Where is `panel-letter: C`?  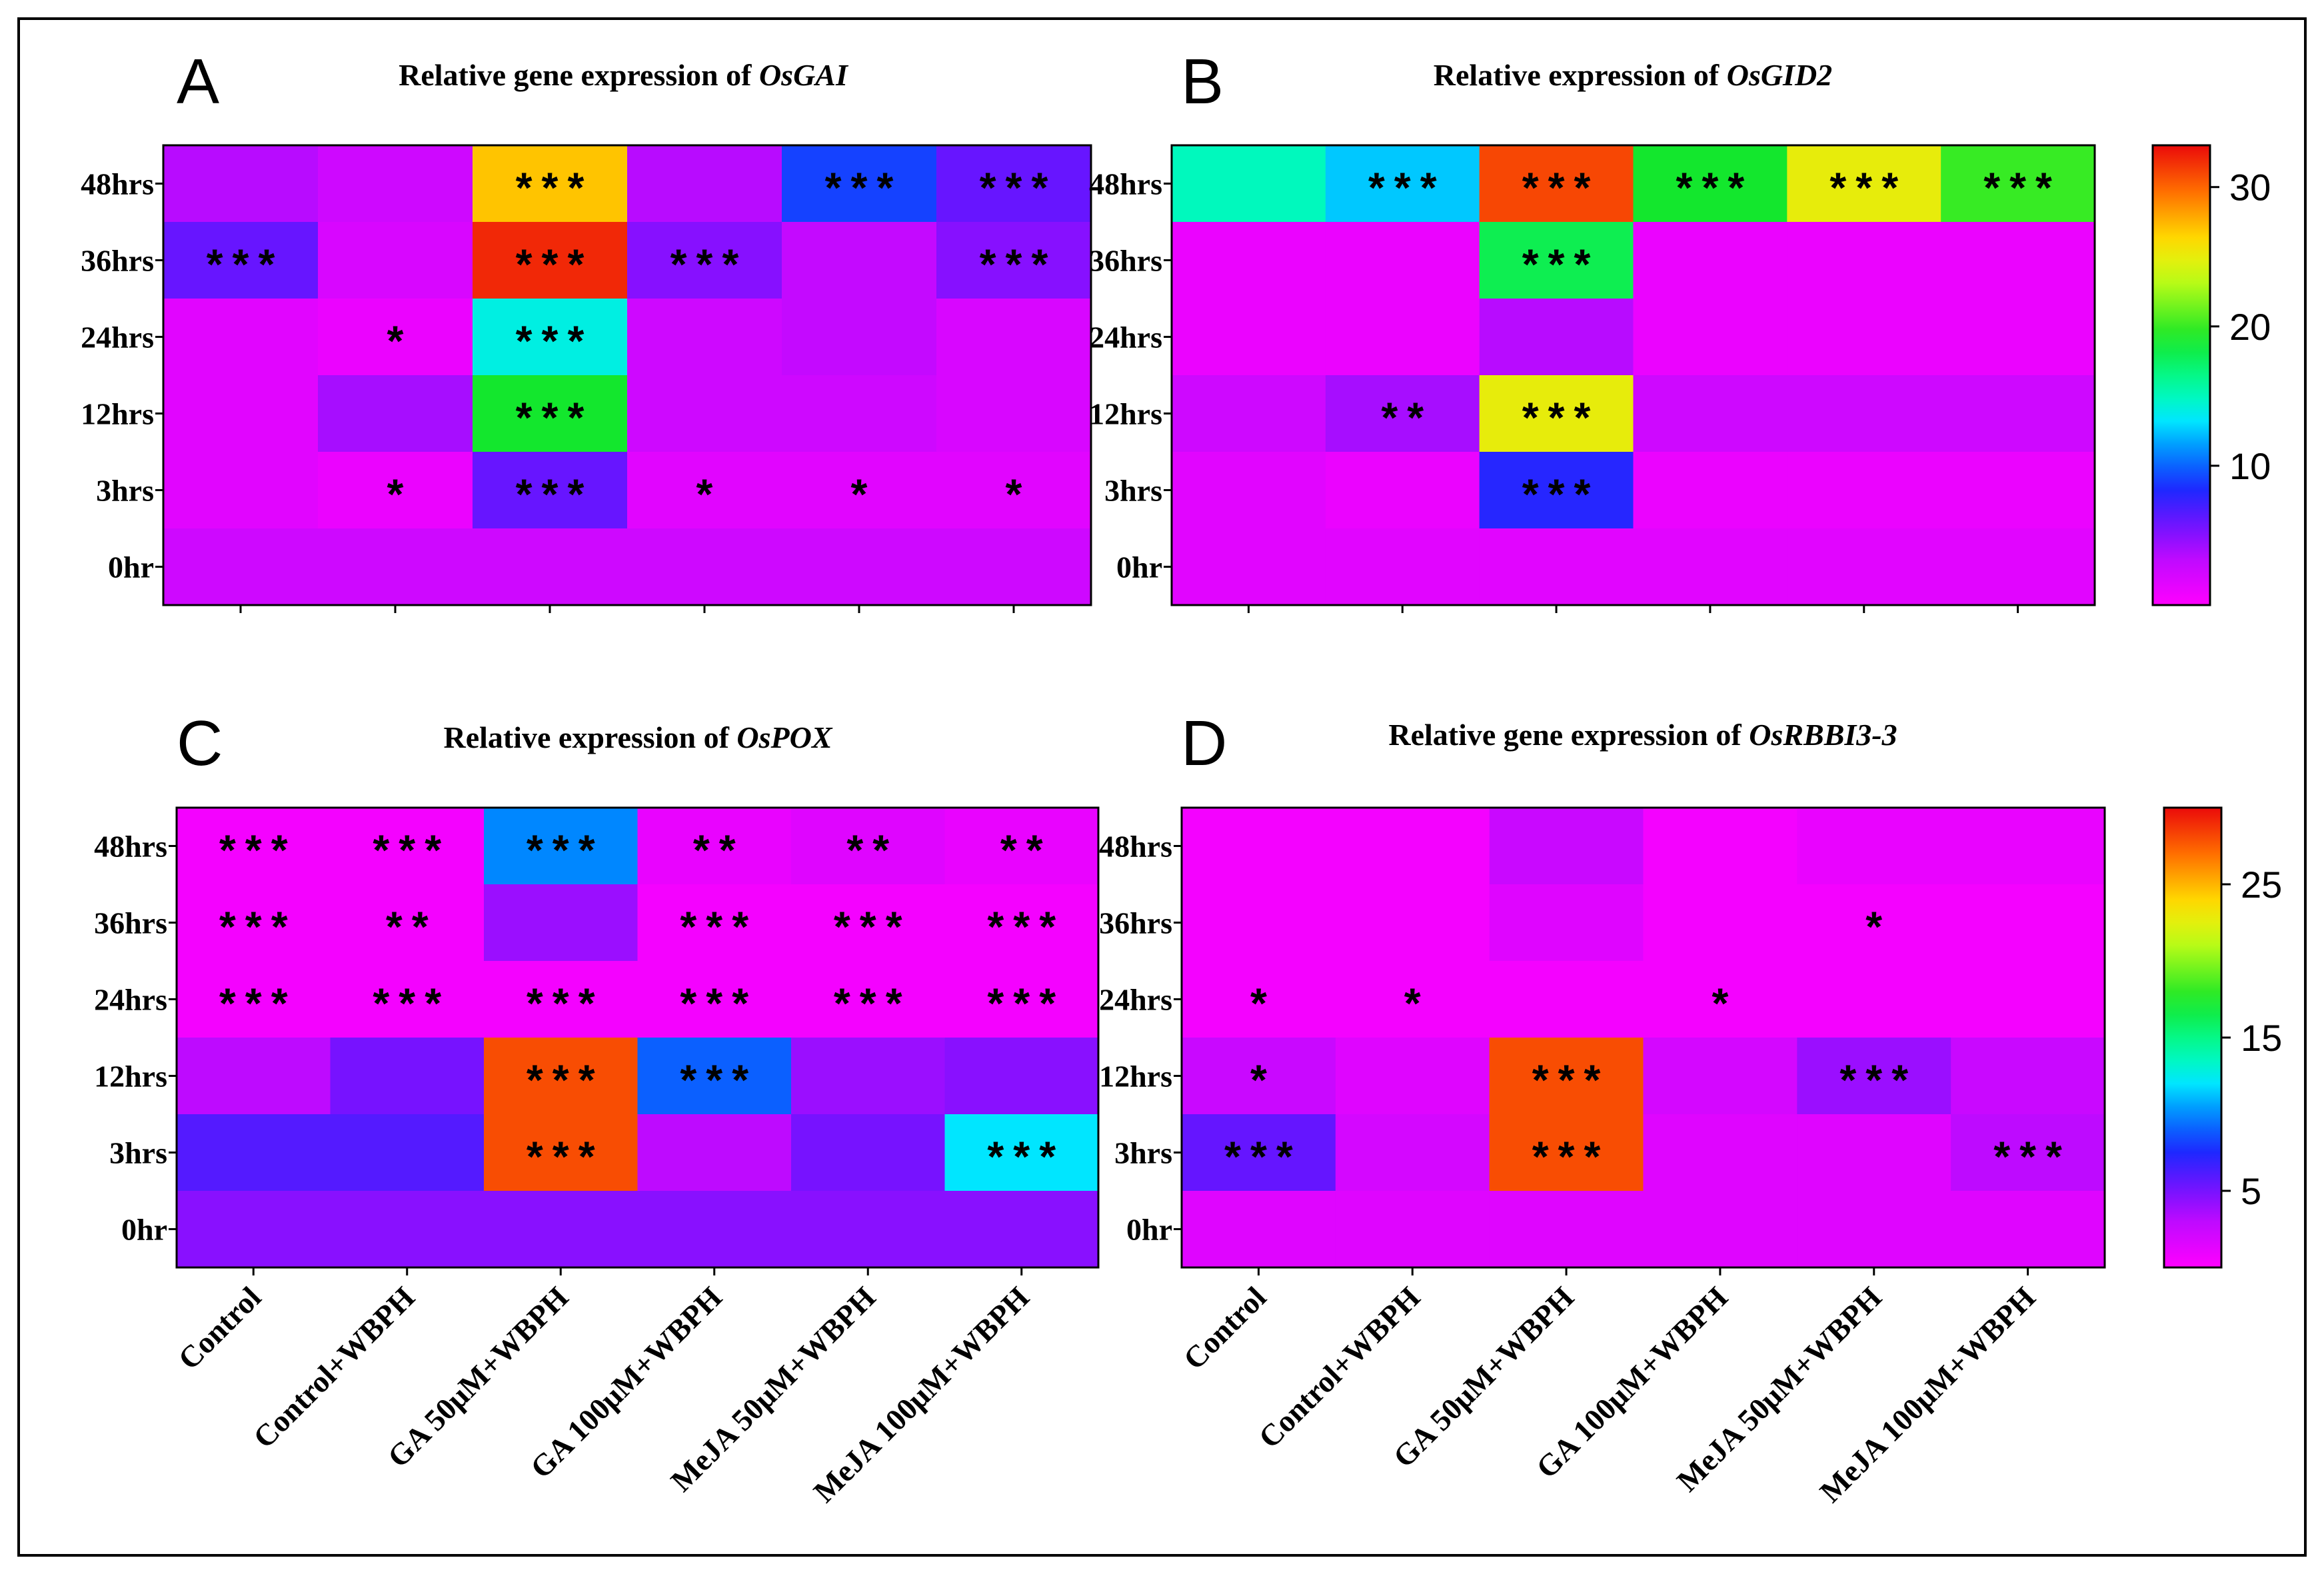
panel-letter: C is located at coordinates (200, 743).